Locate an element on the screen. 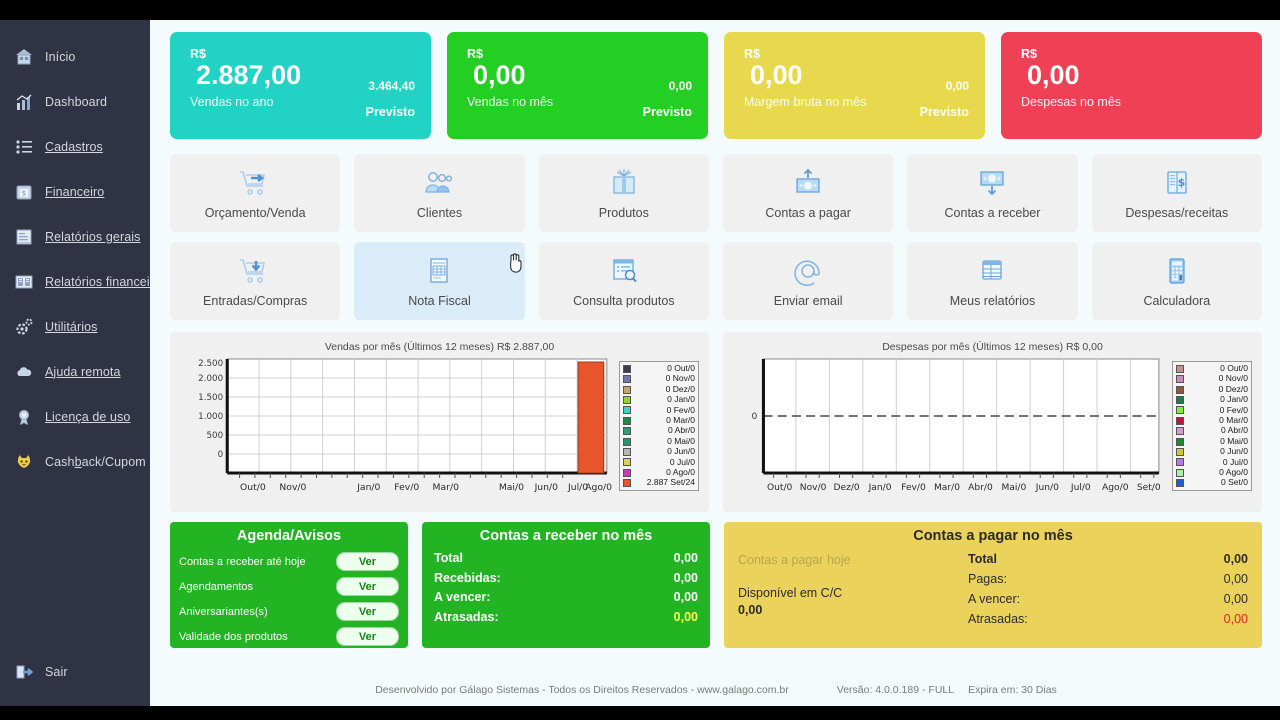 This screenshot has height=720, width=1280. svg-text: Jun/0 is located at coordinates (546, 488).